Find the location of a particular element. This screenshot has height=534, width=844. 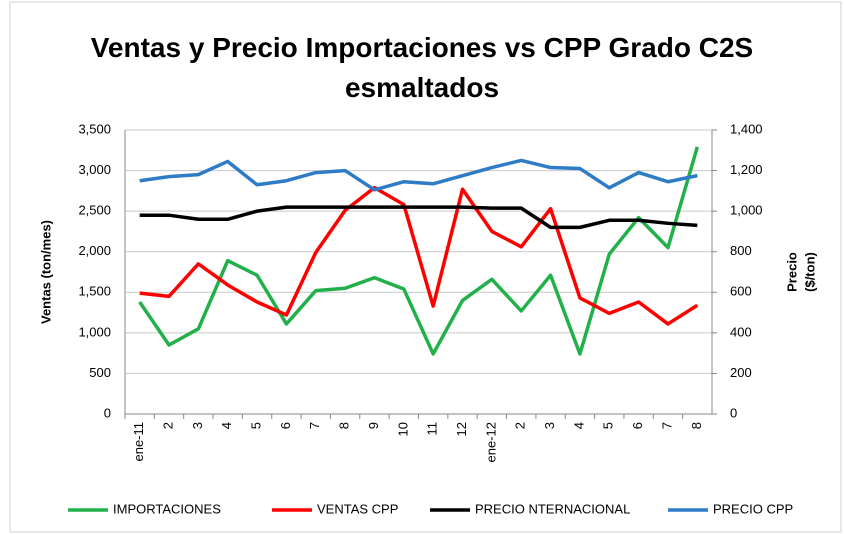

legend-label: PRECIO CPP is located at coordinates (753, 508).